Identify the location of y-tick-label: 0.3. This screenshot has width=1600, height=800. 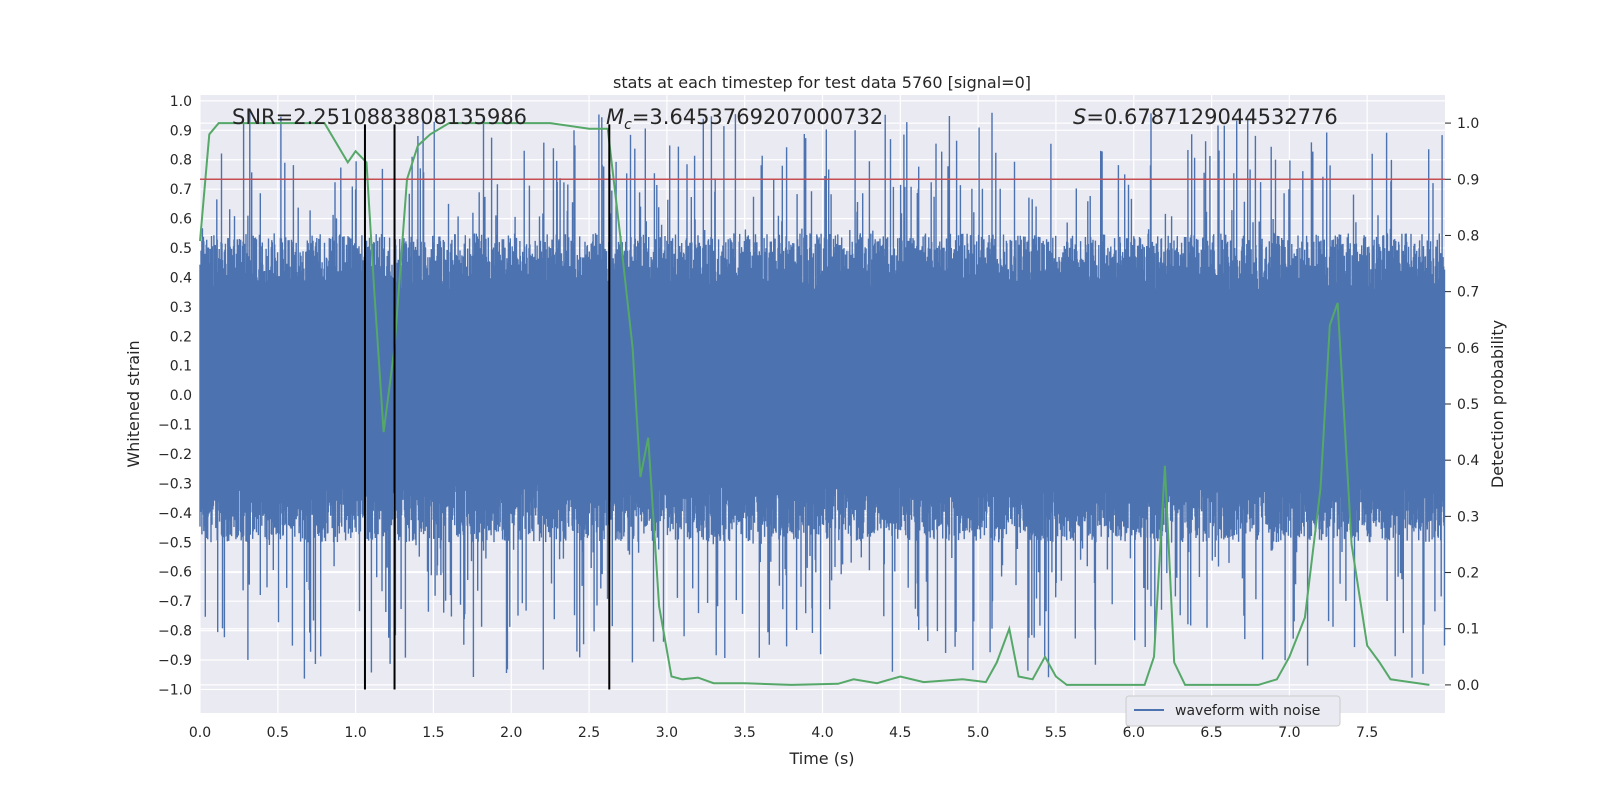
(181, 308).